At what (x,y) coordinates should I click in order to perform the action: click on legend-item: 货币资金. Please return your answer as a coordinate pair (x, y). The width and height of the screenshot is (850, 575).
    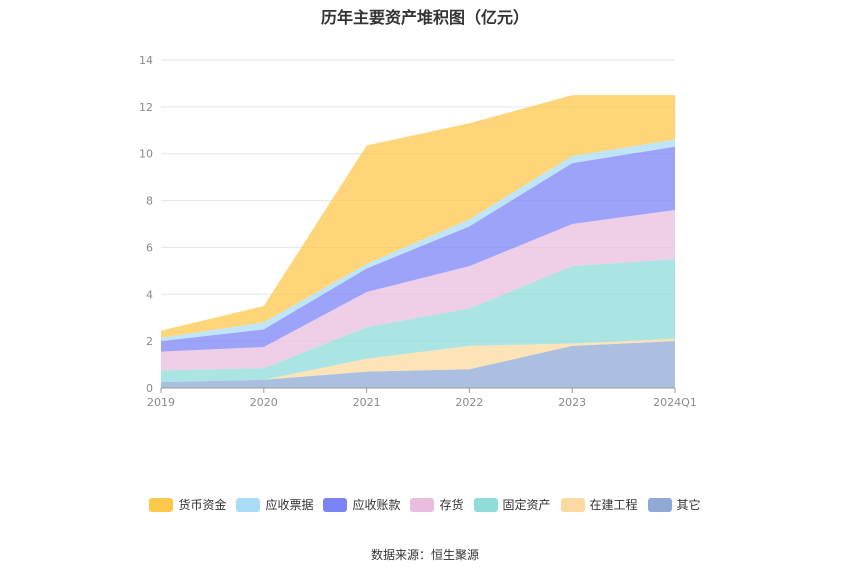
    Looking at the image, I should click on (187, 504).